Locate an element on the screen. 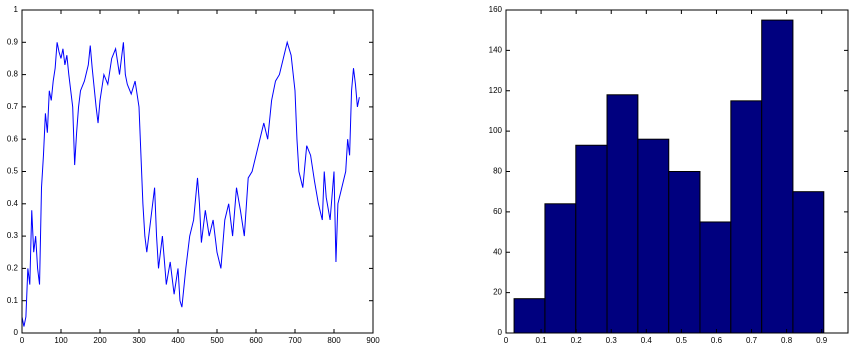 This screenshot has width=854, height=349. x-tick-label: 0.5 is located at coordinates (682, 340).